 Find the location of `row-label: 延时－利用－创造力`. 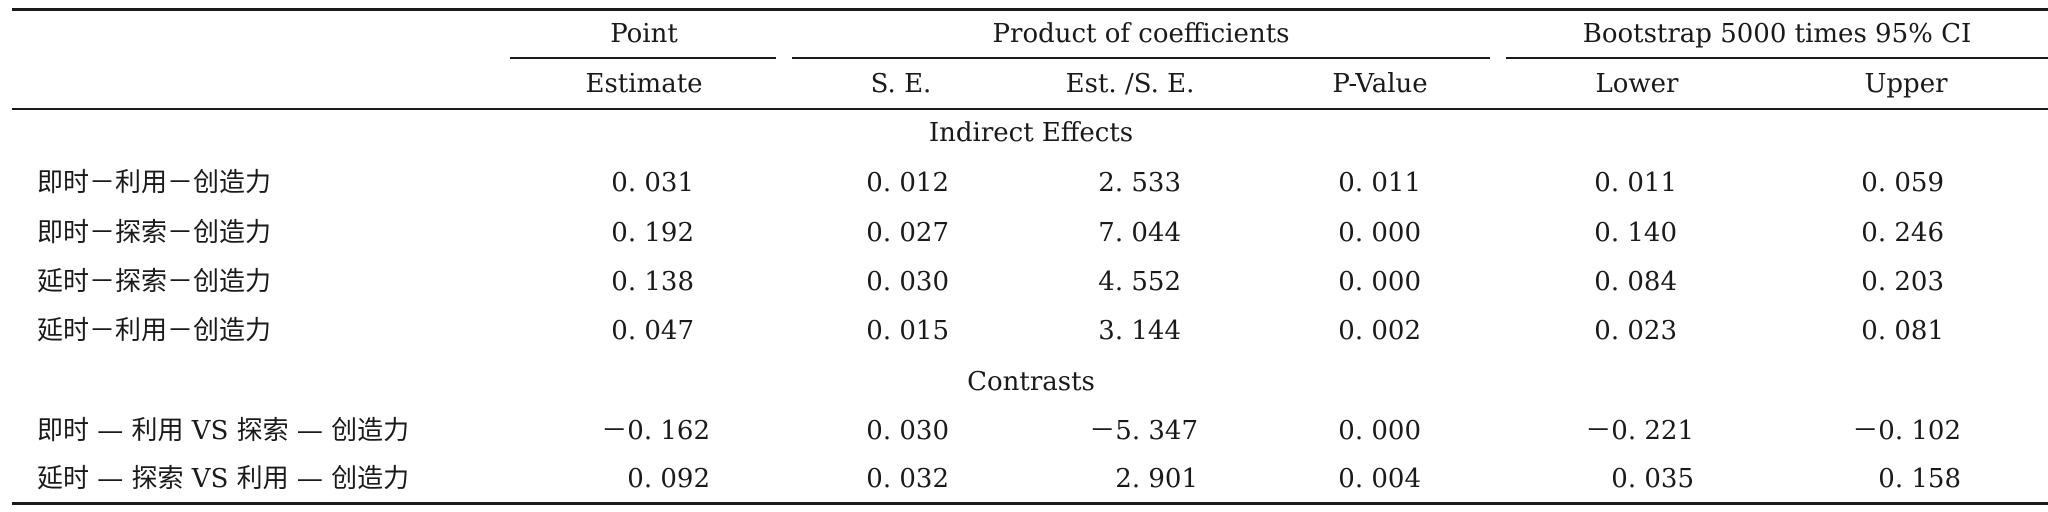

row-label: 延时－利用－创造力 is located at coordinates (154, 331).